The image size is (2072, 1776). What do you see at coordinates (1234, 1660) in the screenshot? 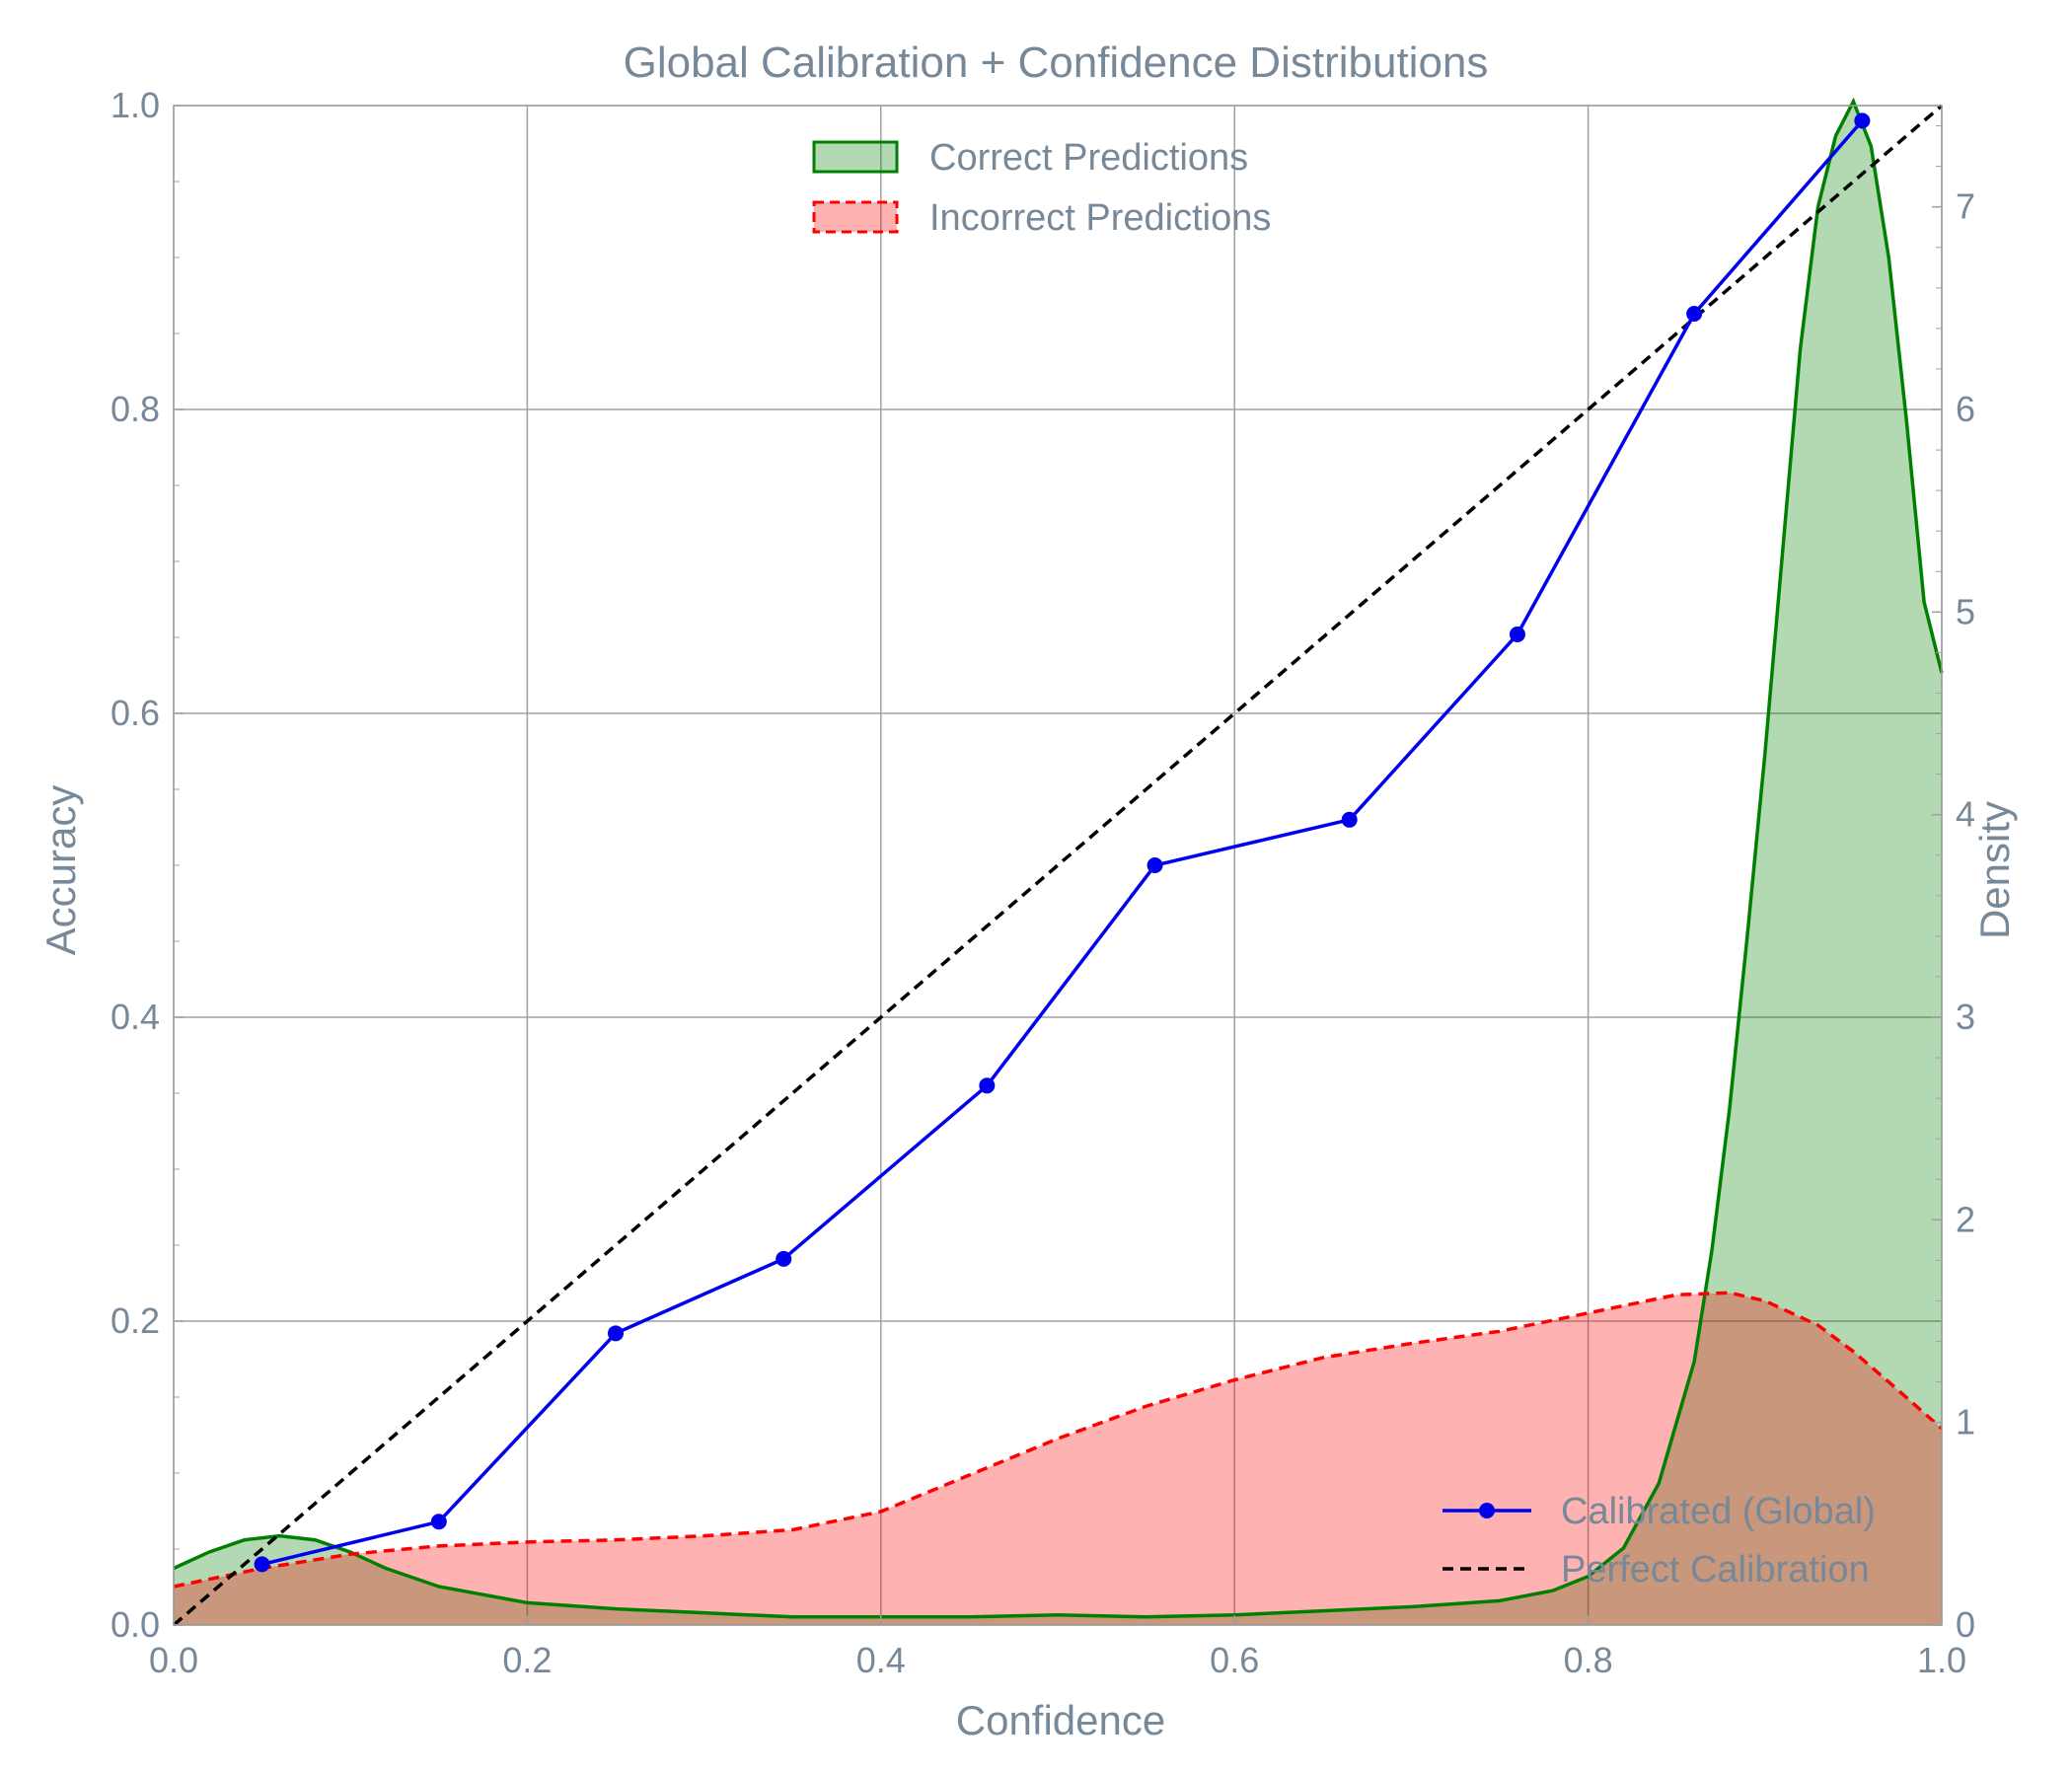
I see `x-tick-label: 0.6` at bounding box center [1234, 1660].